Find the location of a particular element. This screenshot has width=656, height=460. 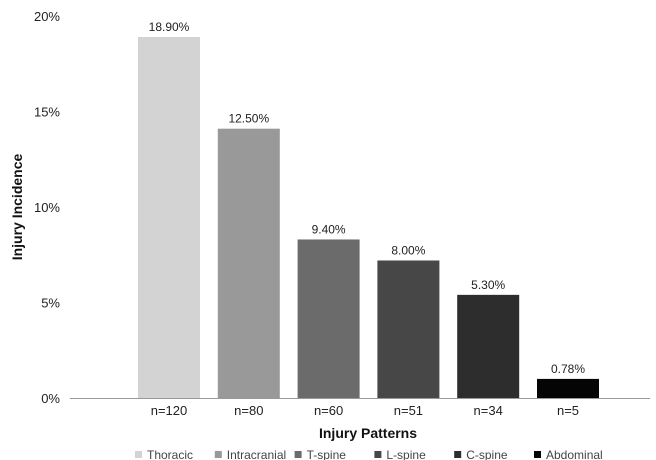

x-tick-label: n=60 is located at coordinates (328, 410).